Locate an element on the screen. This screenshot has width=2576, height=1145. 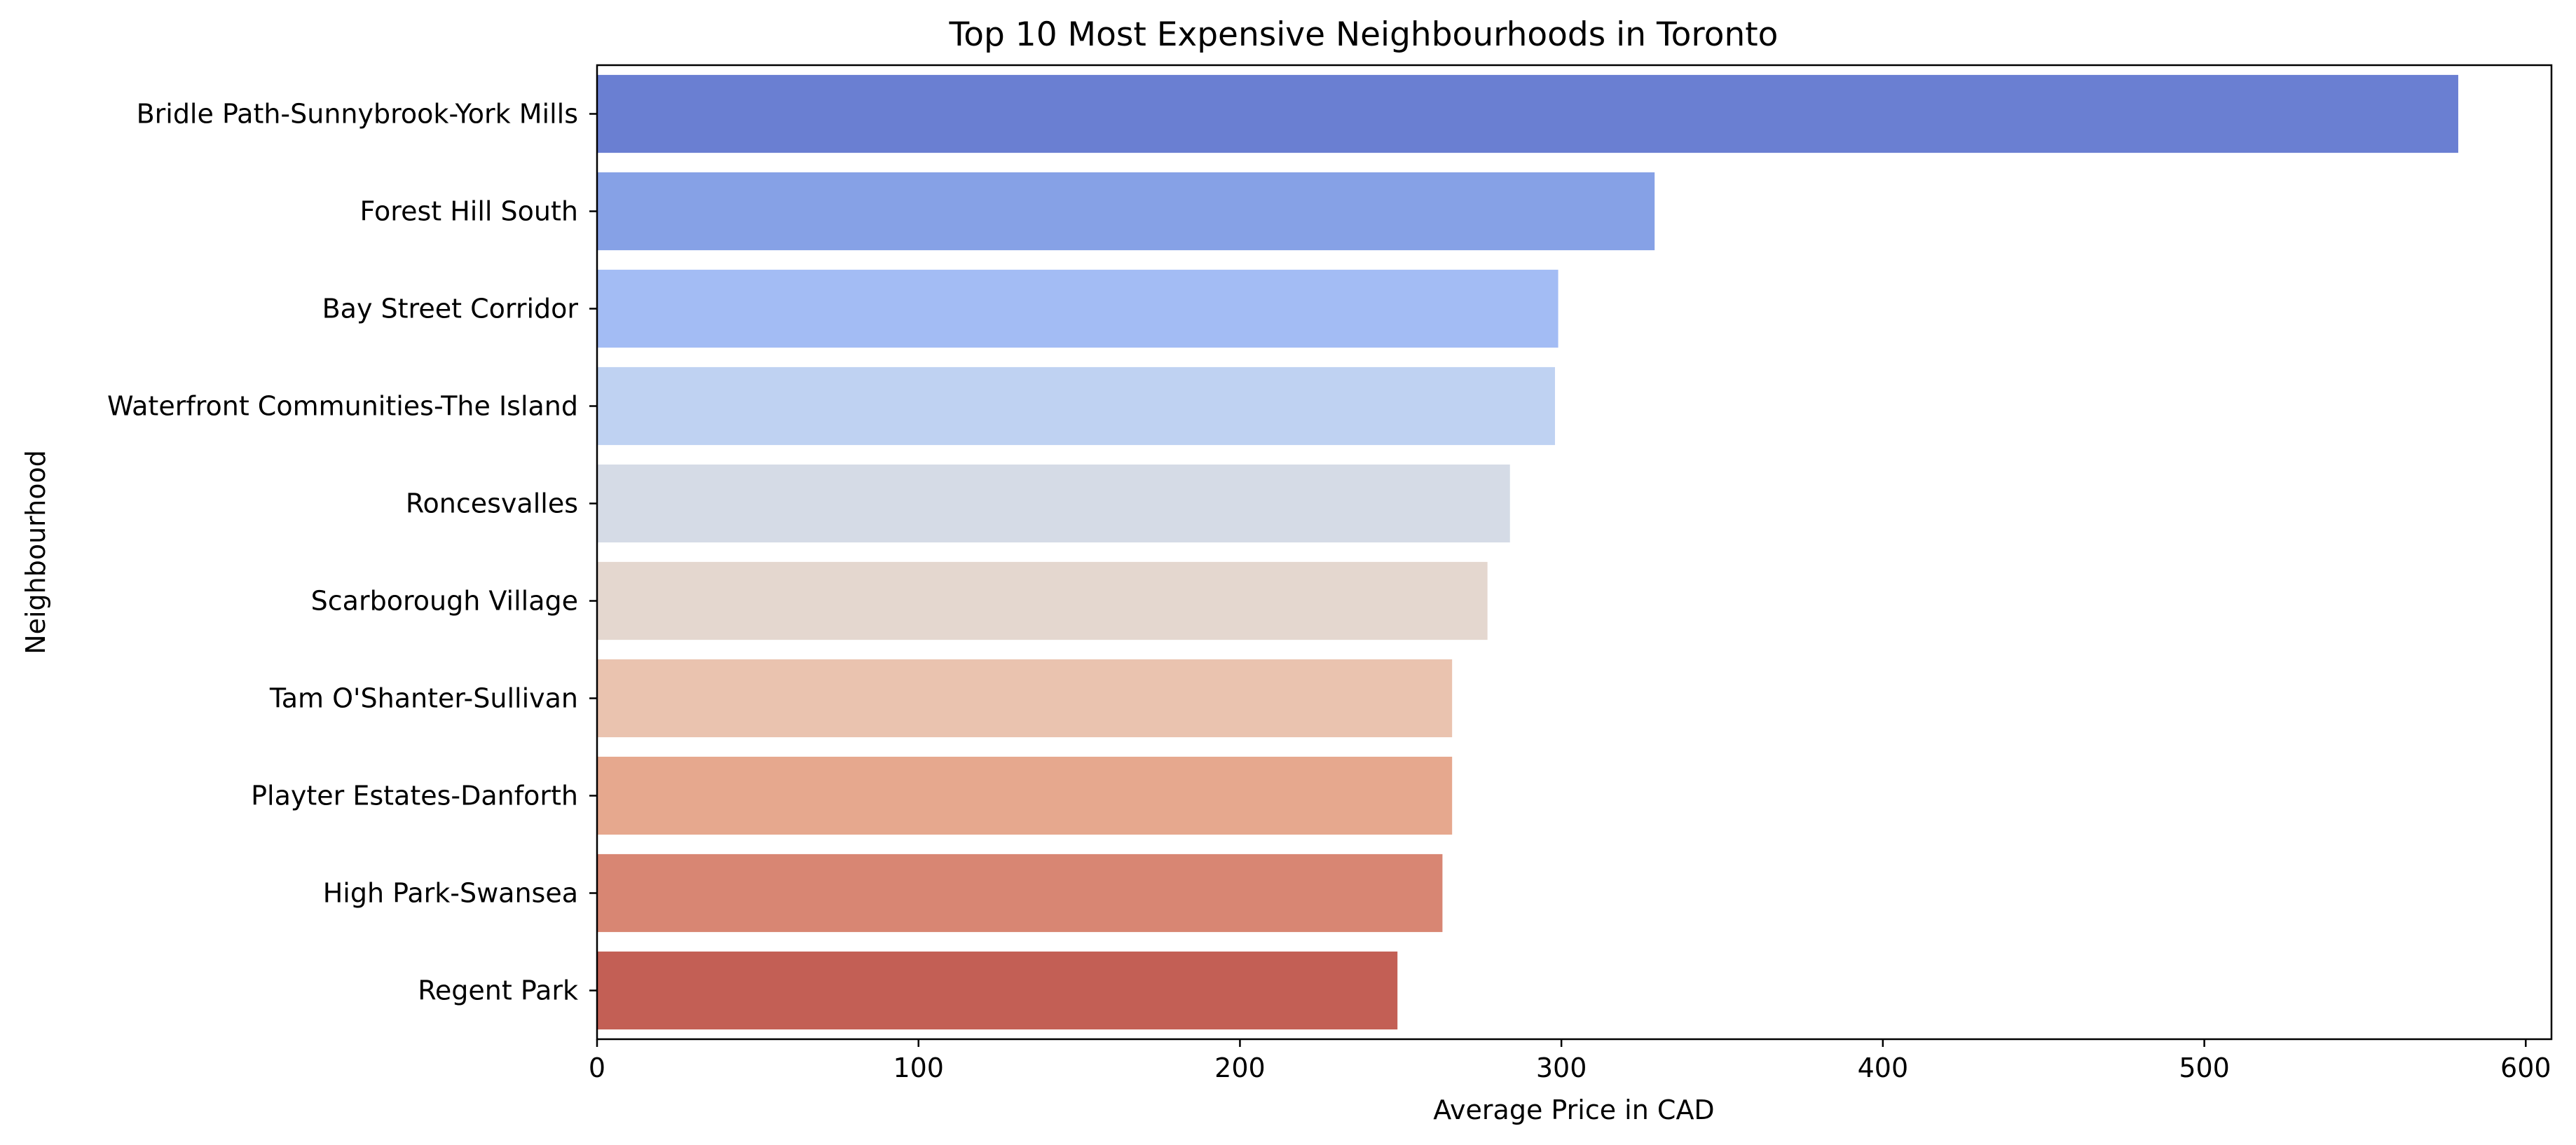
x-tick-label: 400 is located at coordinates (1883, 1068).